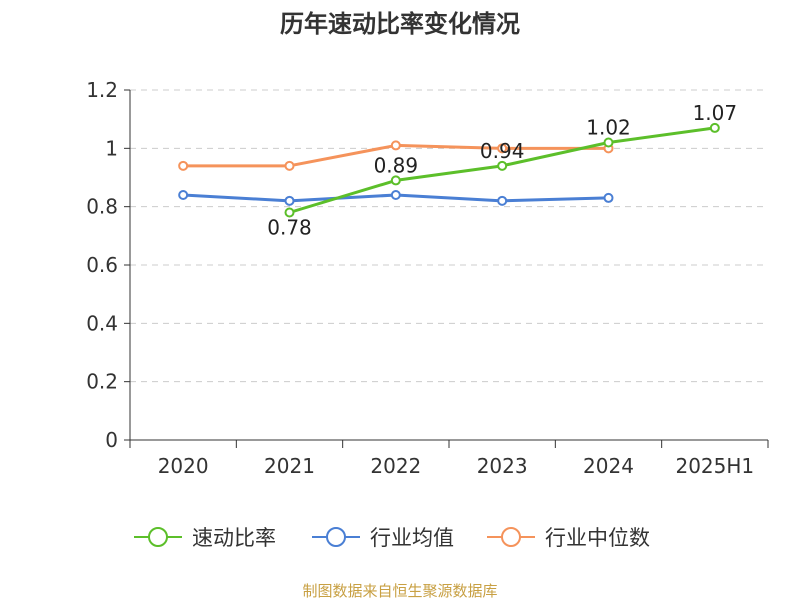 The height and width of the screenshot is (600, 800). Describe the element at coordinates (111, 440) in the screenshot. I see `y-tick-label: 0` at that location.